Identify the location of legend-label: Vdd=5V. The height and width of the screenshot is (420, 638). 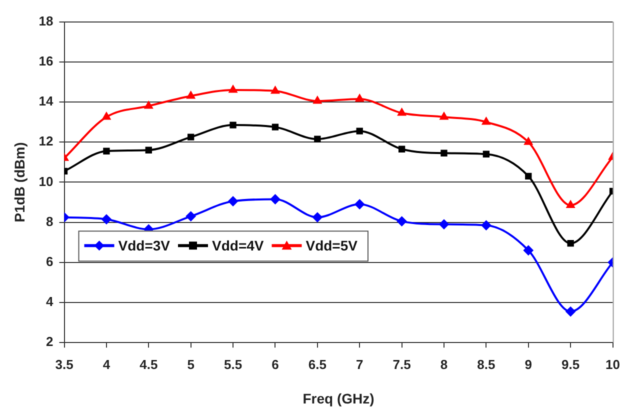
(332, 245).